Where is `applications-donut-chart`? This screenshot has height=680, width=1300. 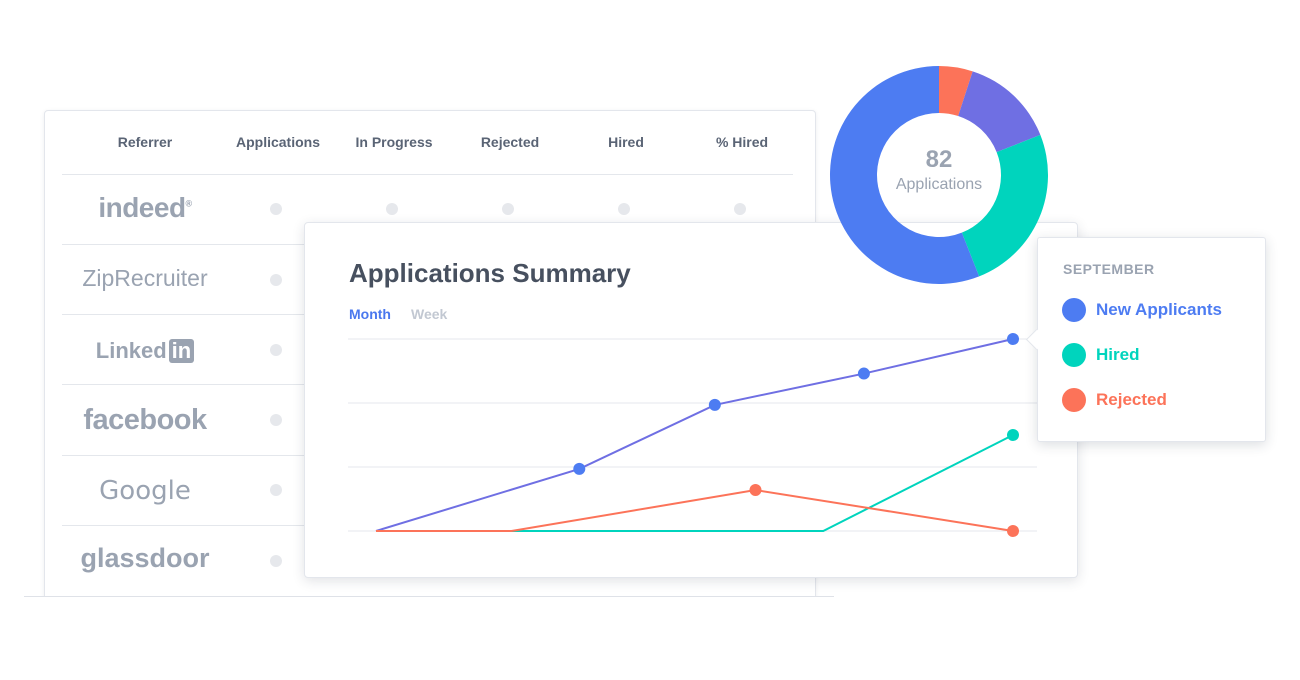
applications-donut-chart is located at coordinates (939, 175).